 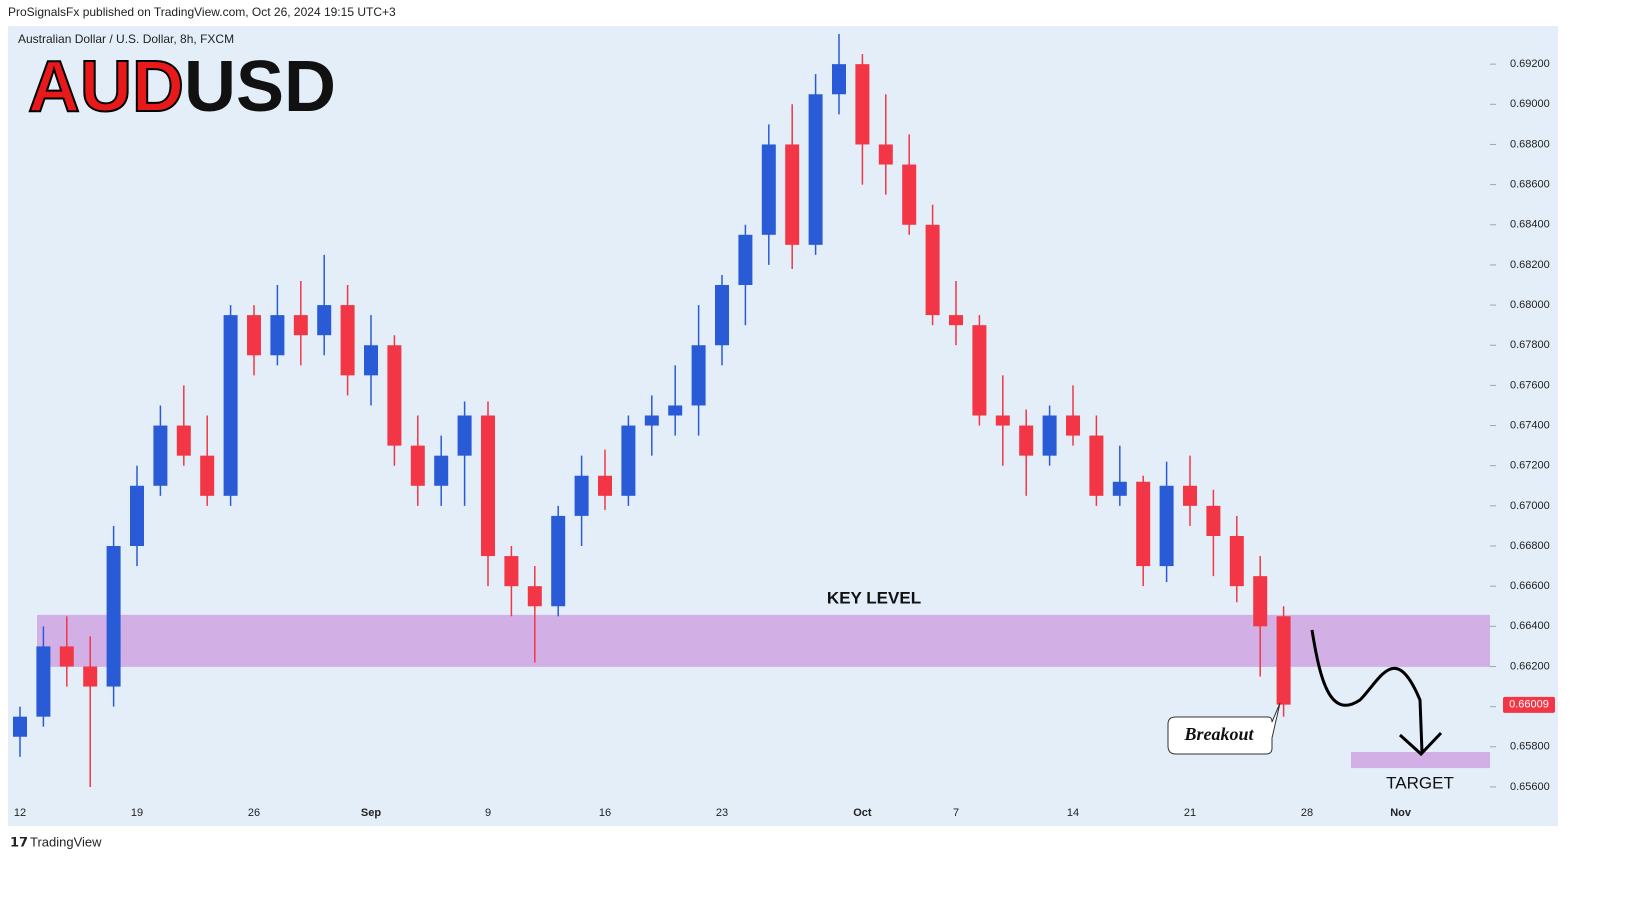 What do you see at coordinates (1530, 787) in the screenshot?
I see `y-tick-label: 0.65600` at bounding box center [1530, 787].